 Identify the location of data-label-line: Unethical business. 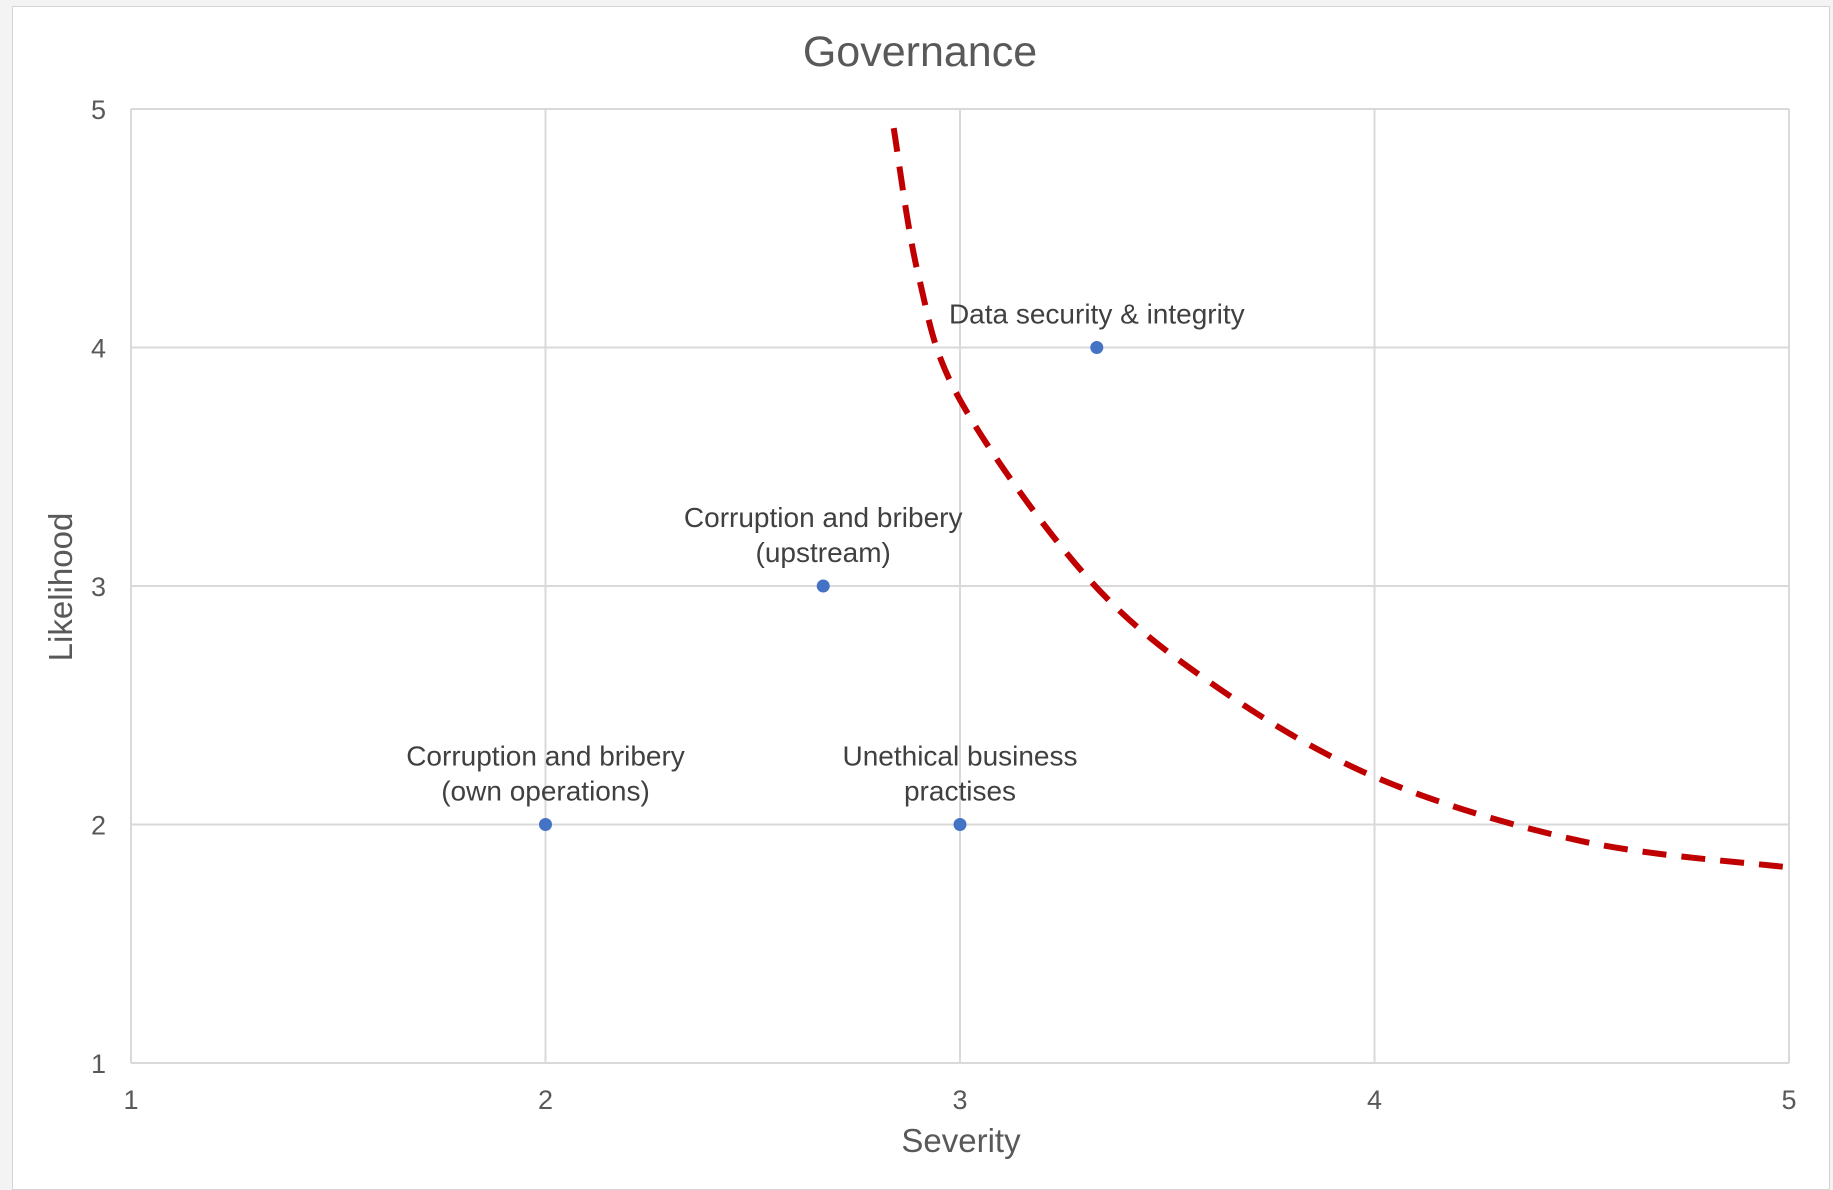
(959, 756).